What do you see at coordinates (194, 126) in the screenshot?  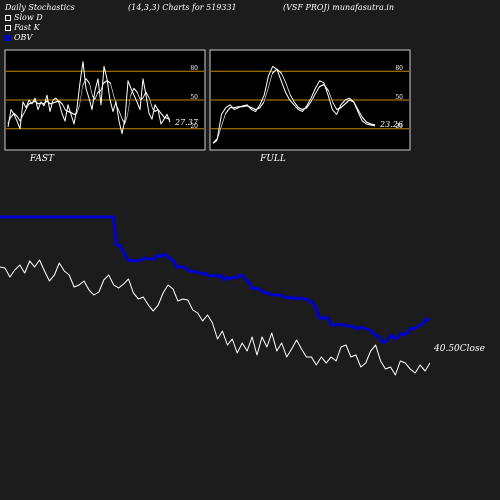 I see `fast-tick-20: 20` at bounding box center [194, 126].